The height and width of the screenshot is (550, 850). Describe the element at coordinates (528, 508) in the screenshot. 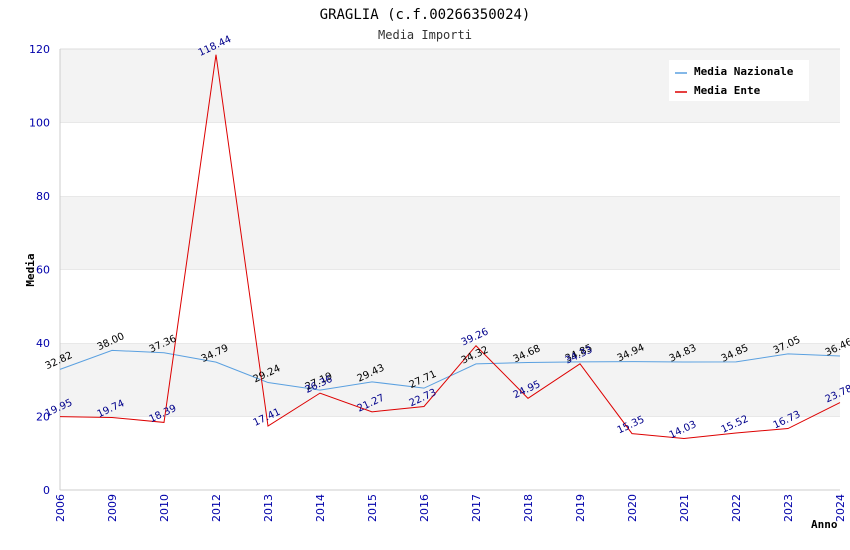

I see `x-tick-label: 2018` at that location.